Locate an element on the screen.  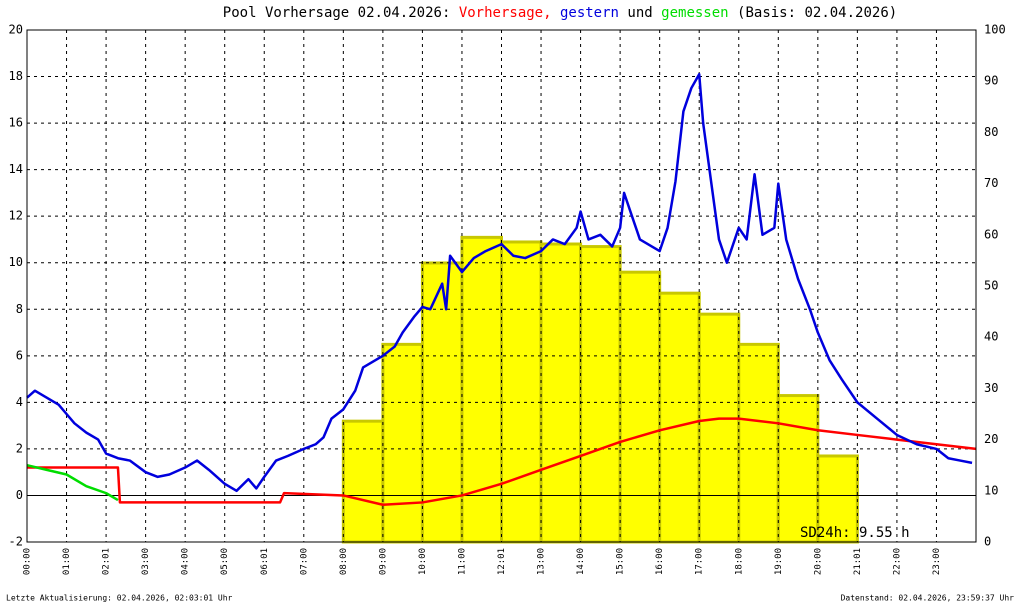
y2-tick-label: 40 is located at coordinates (991, 337).